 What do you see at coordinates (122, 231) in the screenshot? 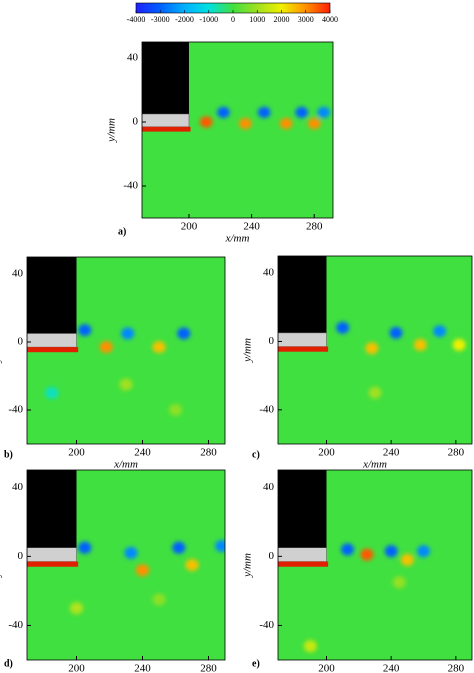
I see `panel-label: a)` at bounding box center [122, 231].